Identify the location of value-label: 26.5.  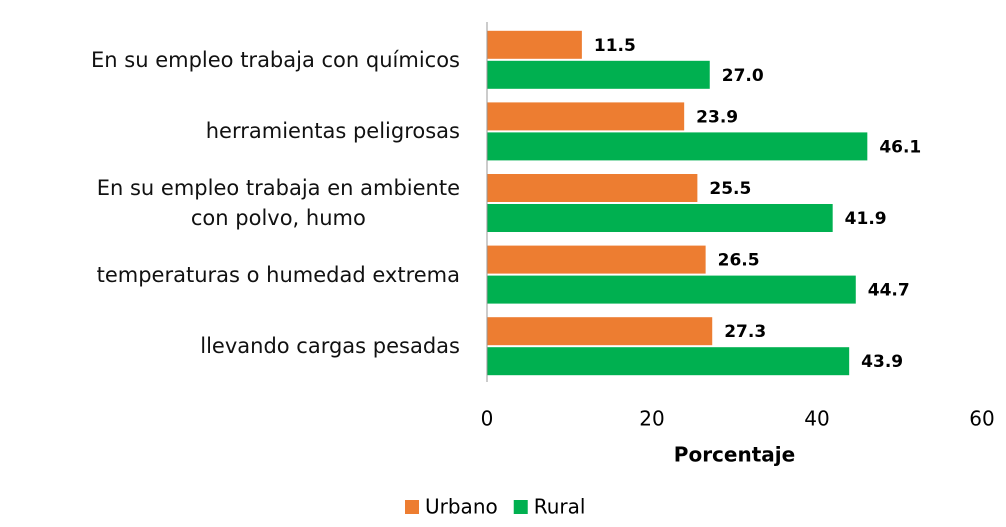
(739, 261).